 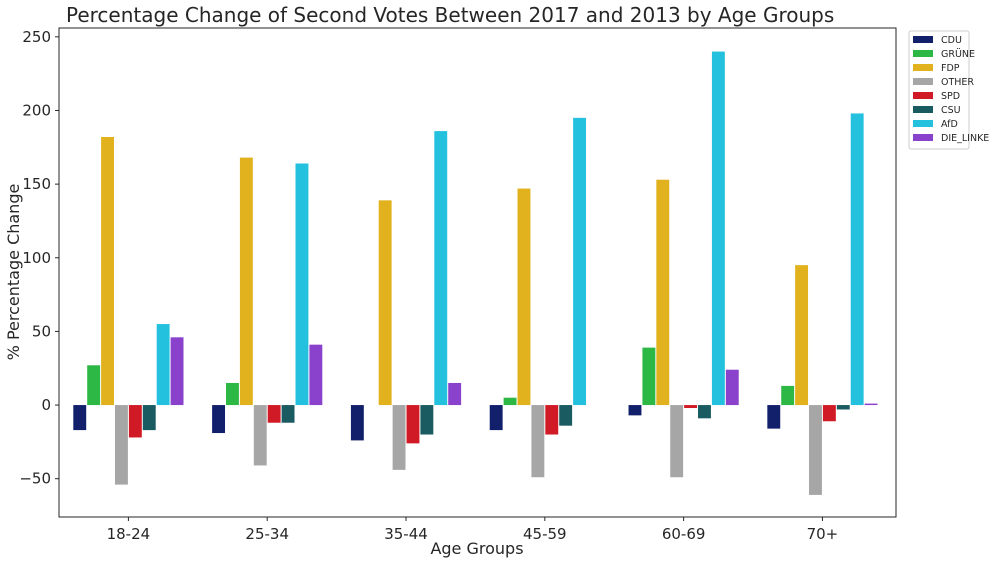 What do you see at coordinates (949, 124) in the screenshot?
I see `legend-label-afd: AfD` at bounding box center [949, 124].